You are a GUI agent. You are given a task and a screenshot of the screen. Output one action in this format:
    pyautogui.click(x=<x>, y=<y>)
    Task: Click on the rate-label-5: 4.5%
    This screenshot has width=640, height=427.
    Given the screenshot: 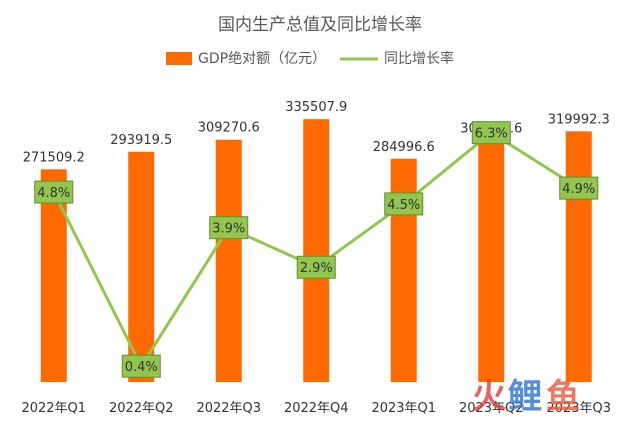 What is the action you would take?
    pyautogui.click(x=403, y=205)
    